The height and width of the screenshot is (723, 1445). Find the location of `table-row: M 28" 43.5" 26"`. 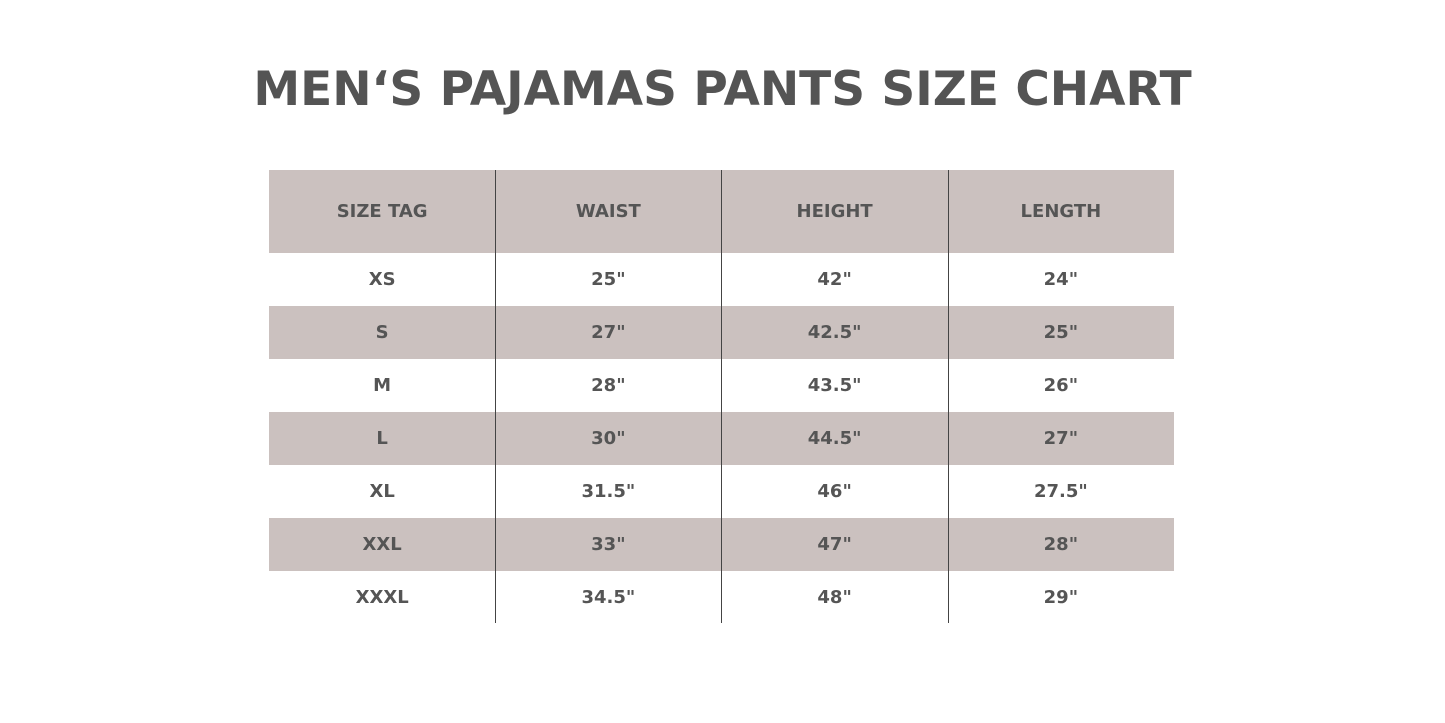

table-row: M 28" 43.5" 26" is located at coordinates (721, 385).